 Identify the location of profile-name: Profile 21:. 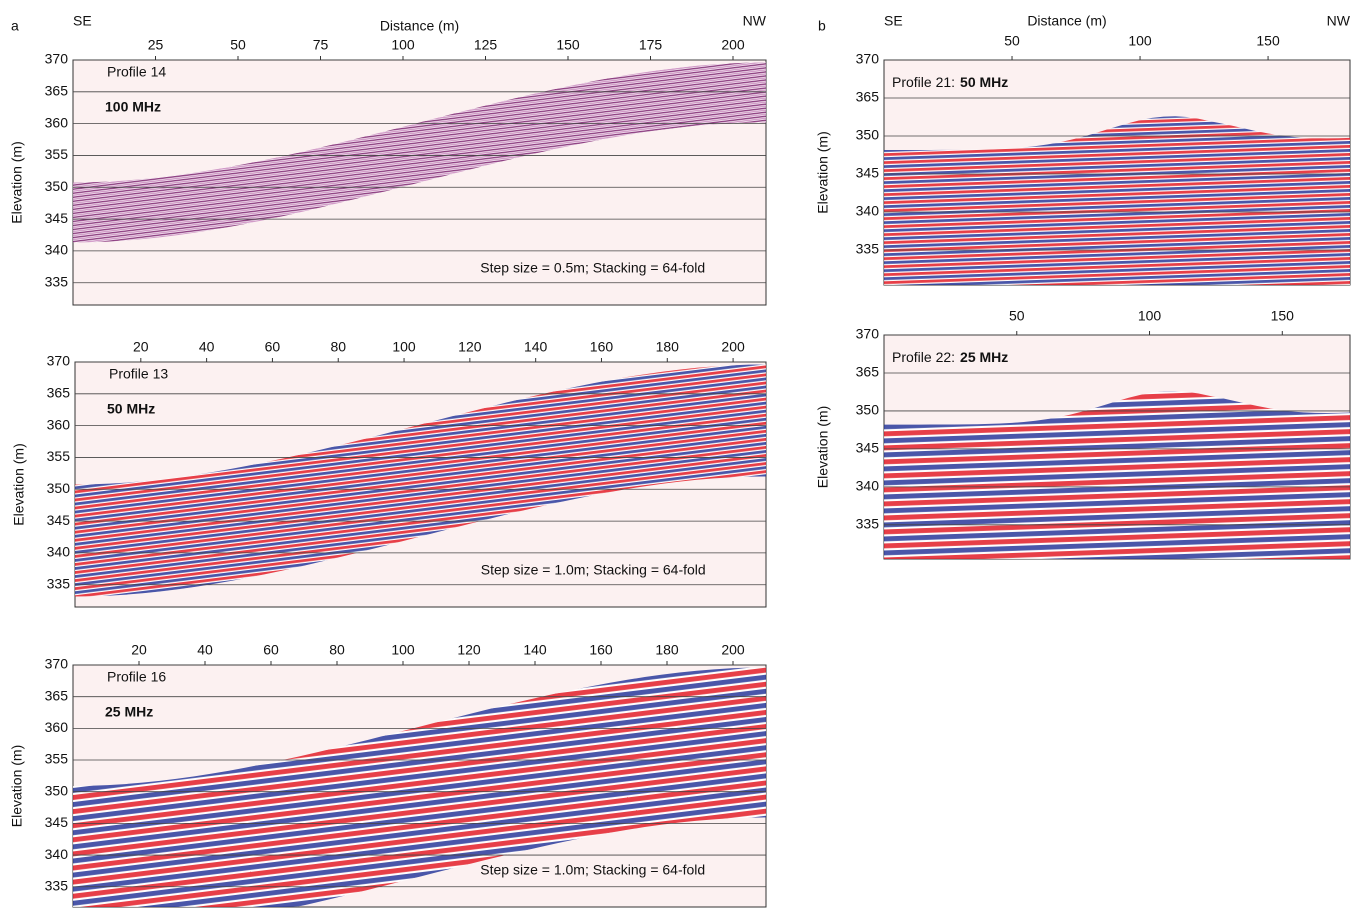
(923, 82).